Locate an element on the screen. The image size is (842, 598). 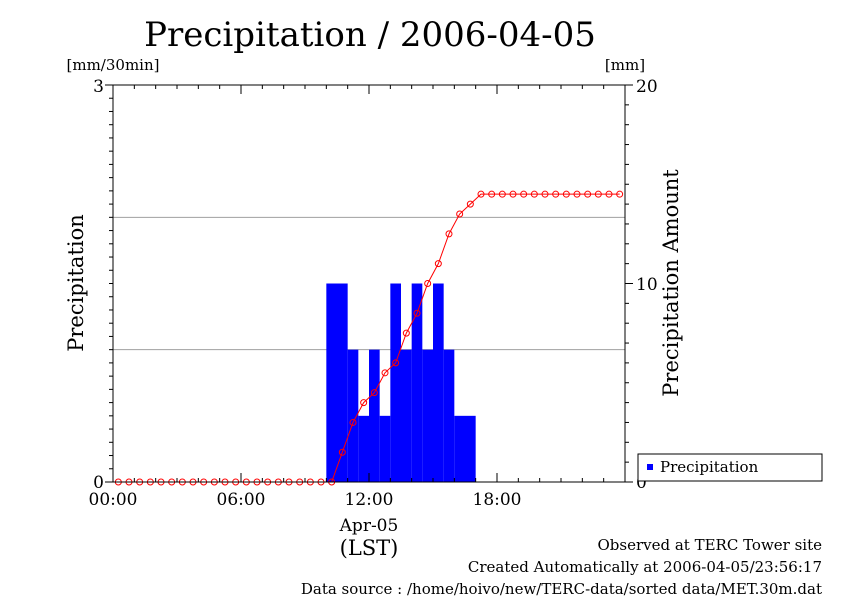
left-axis-label: Precipitation is located at coordinates (76, 283).